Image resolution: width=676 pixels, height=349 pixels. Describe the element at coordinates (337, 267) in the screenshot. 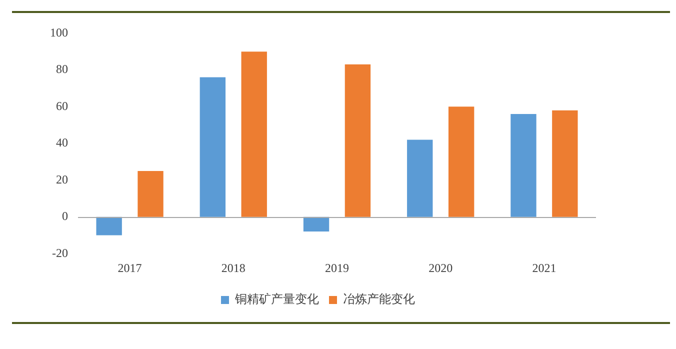

I see `x-tick-label: 2019` at that location.